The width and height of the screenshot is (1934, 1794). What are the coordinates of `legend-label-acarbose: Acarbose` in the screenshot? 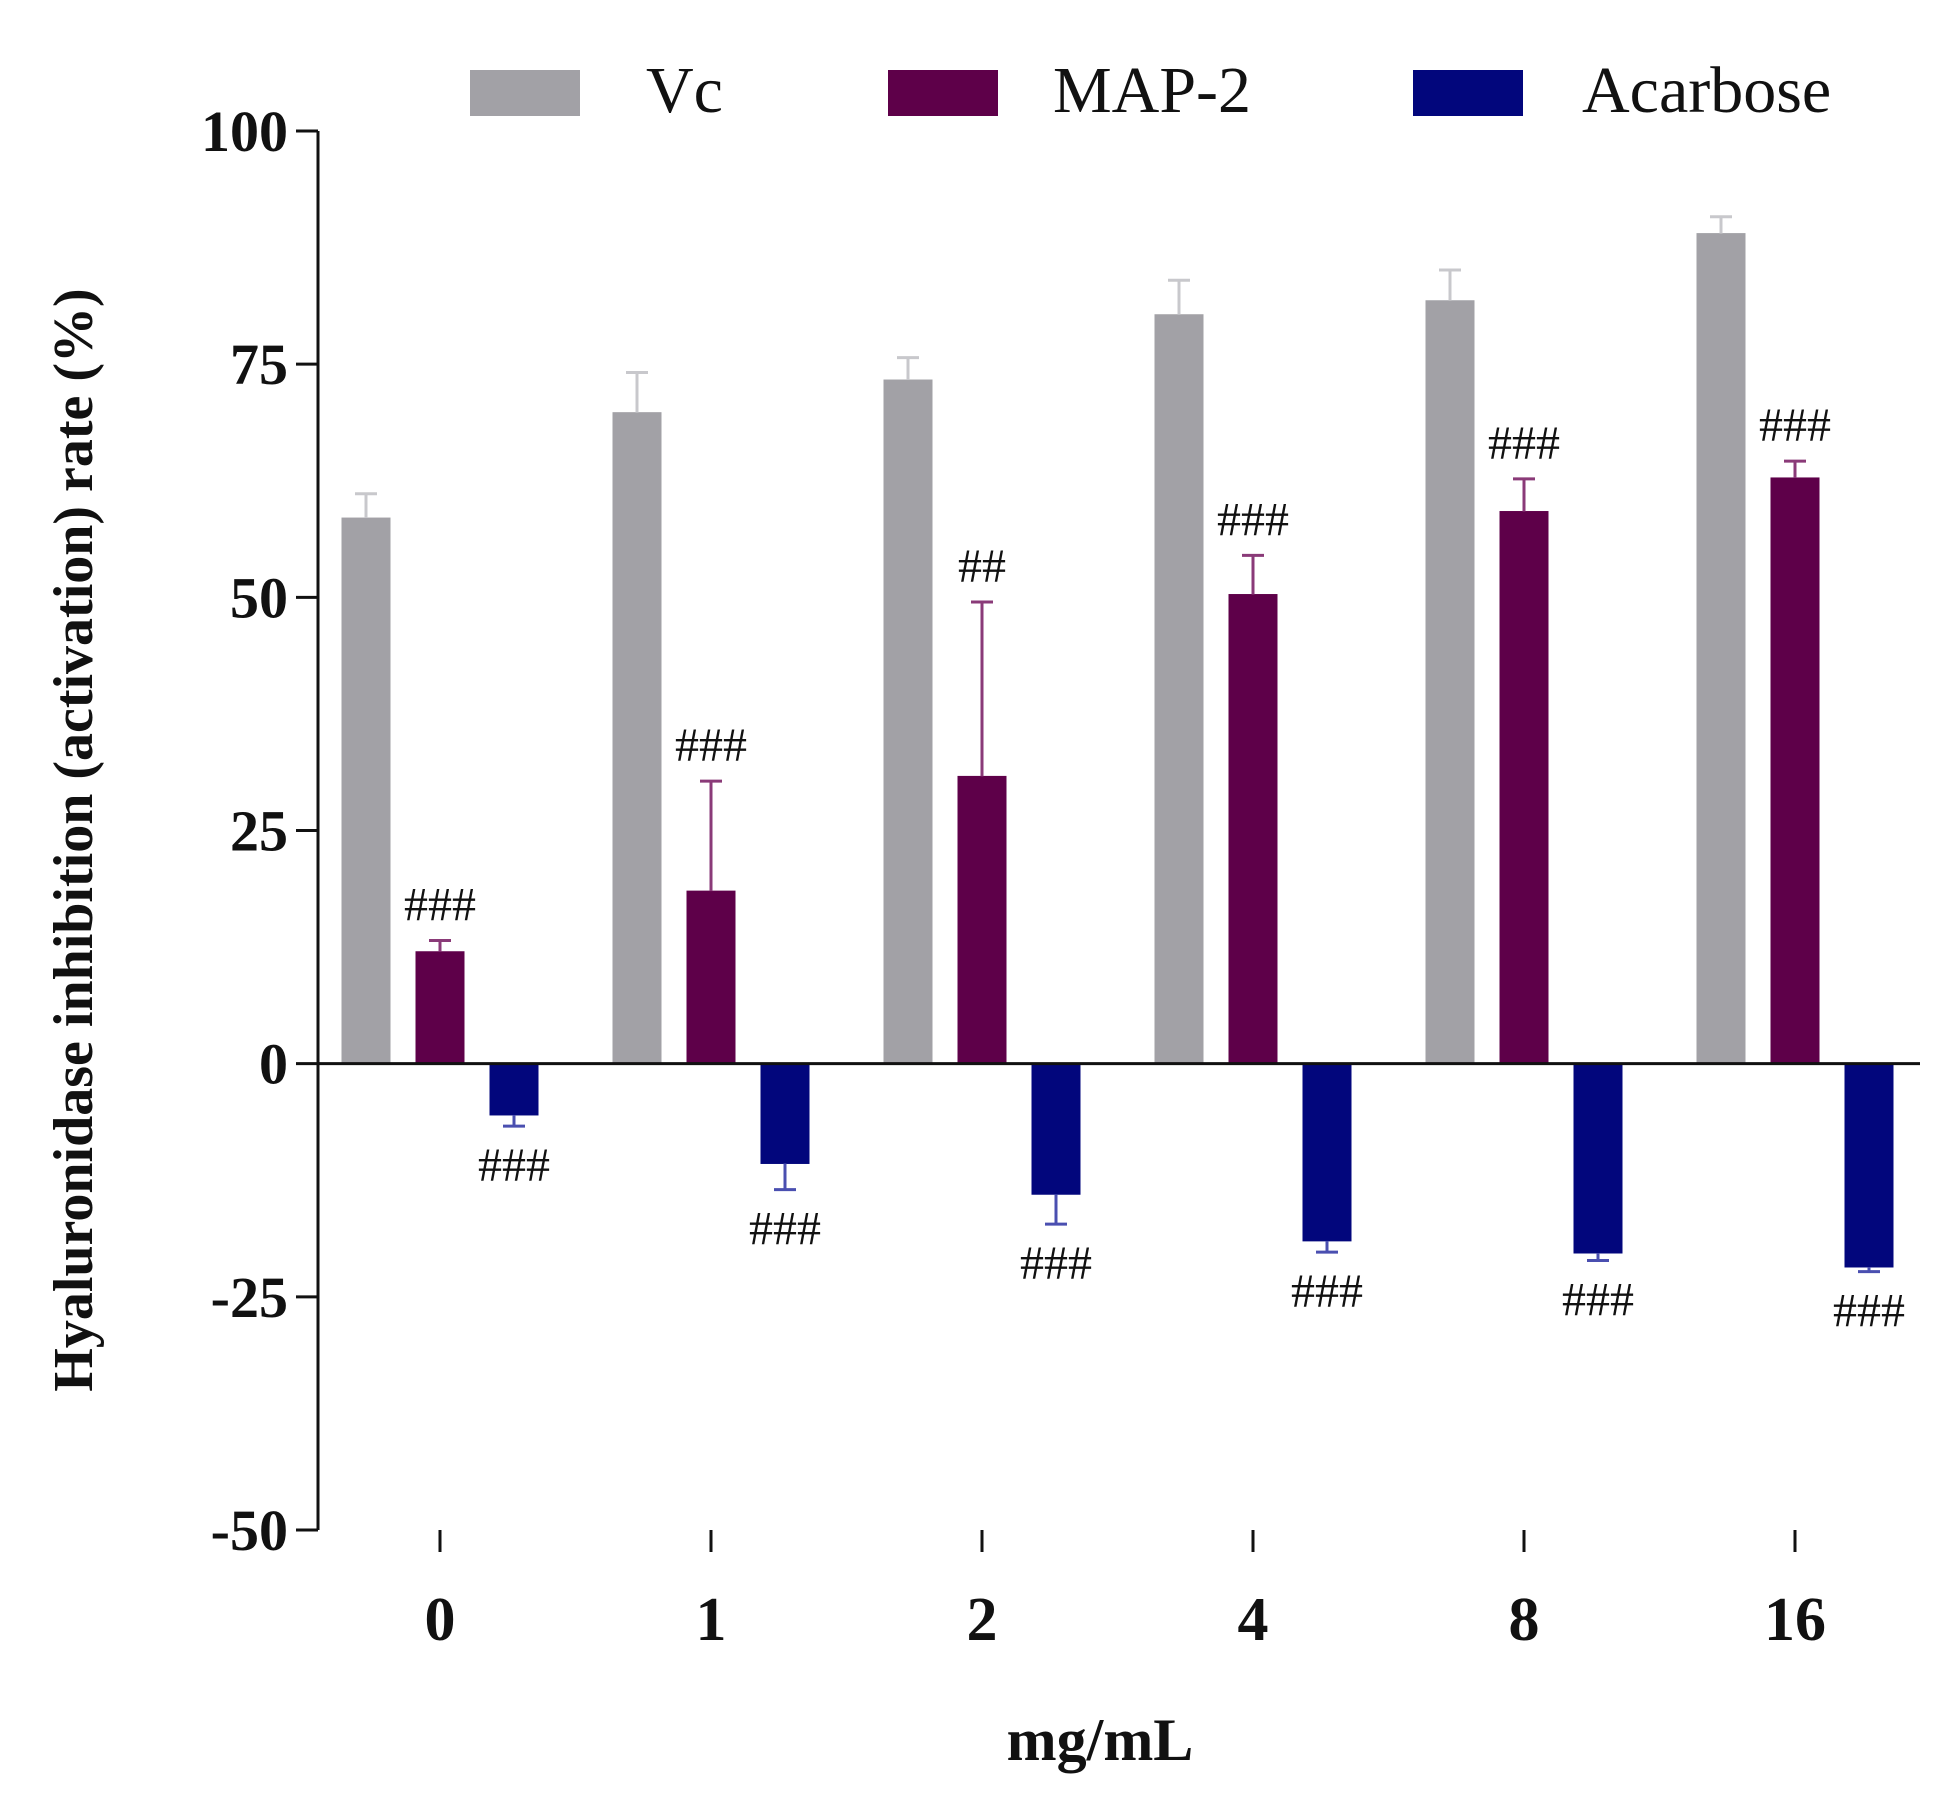 It's located at (1706, 90).